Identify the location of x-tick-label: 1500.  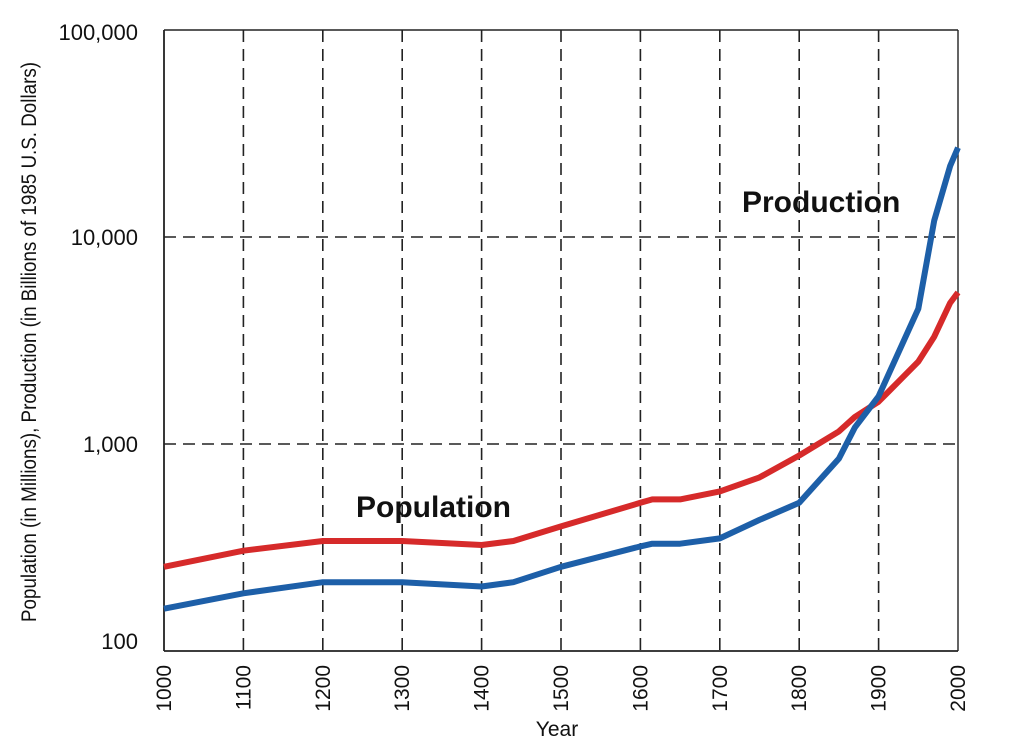
(561, 688).